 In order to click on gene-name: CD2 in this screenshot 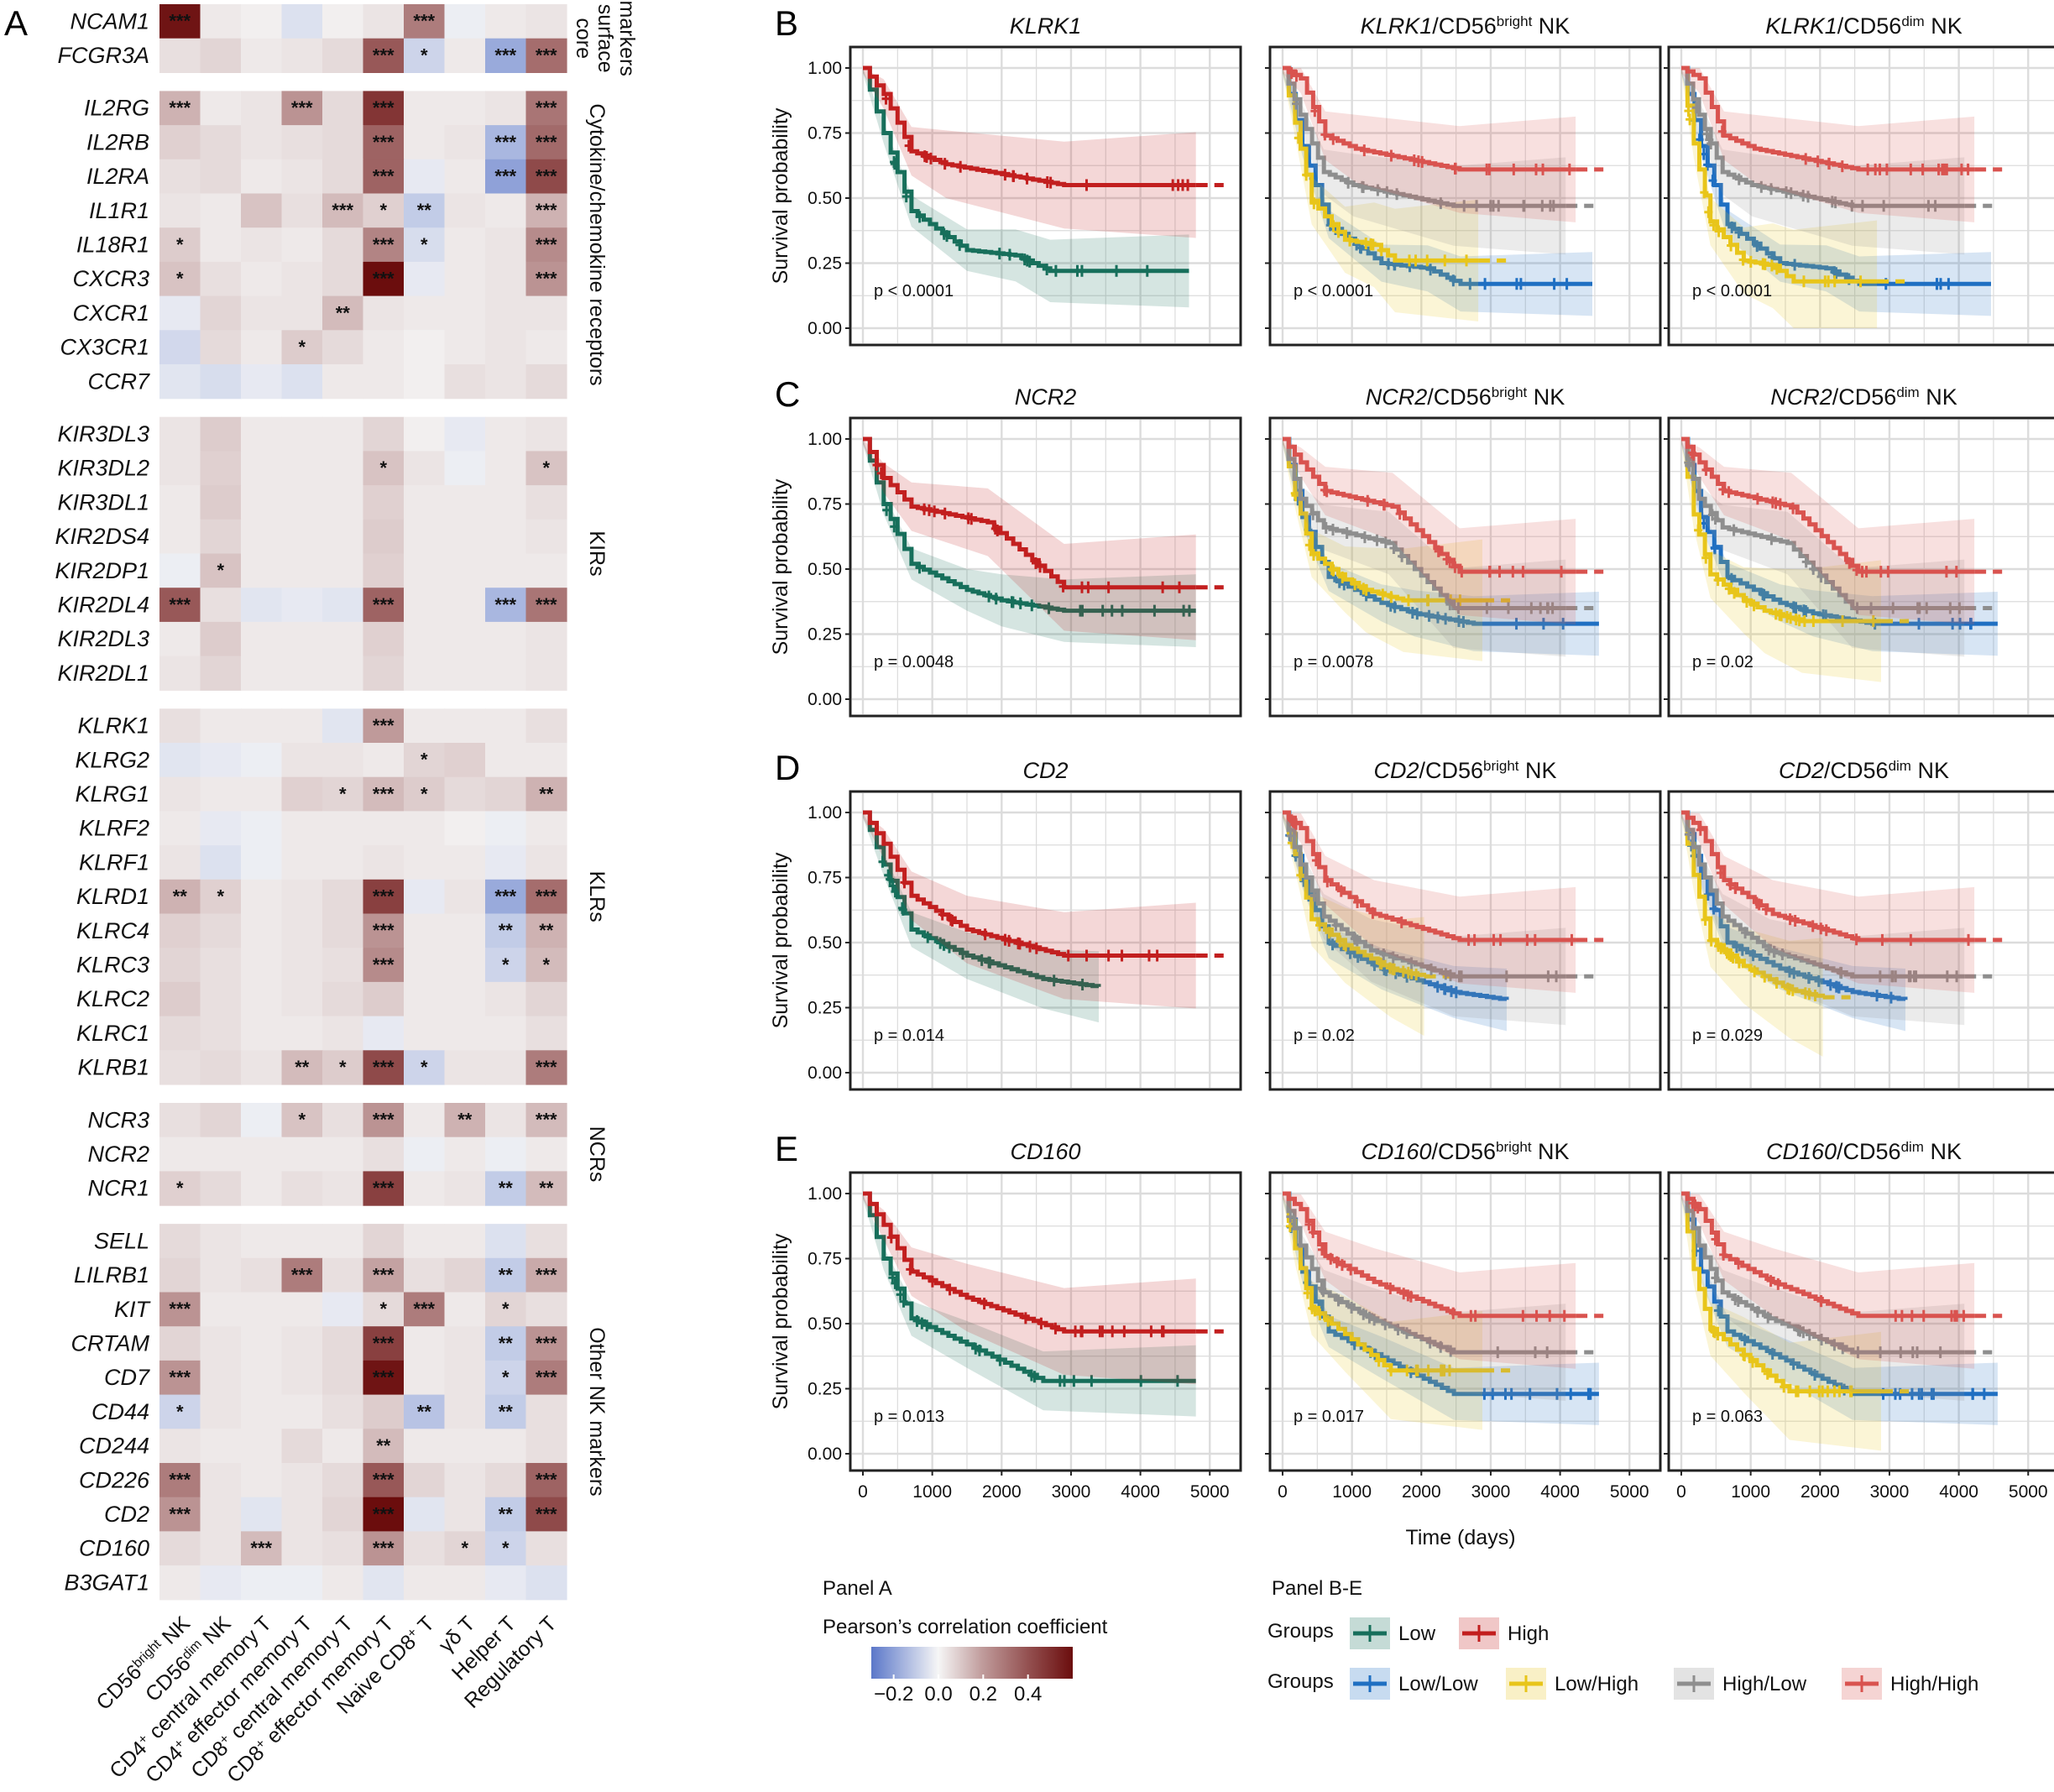, I will do `click(1396, 770)`.